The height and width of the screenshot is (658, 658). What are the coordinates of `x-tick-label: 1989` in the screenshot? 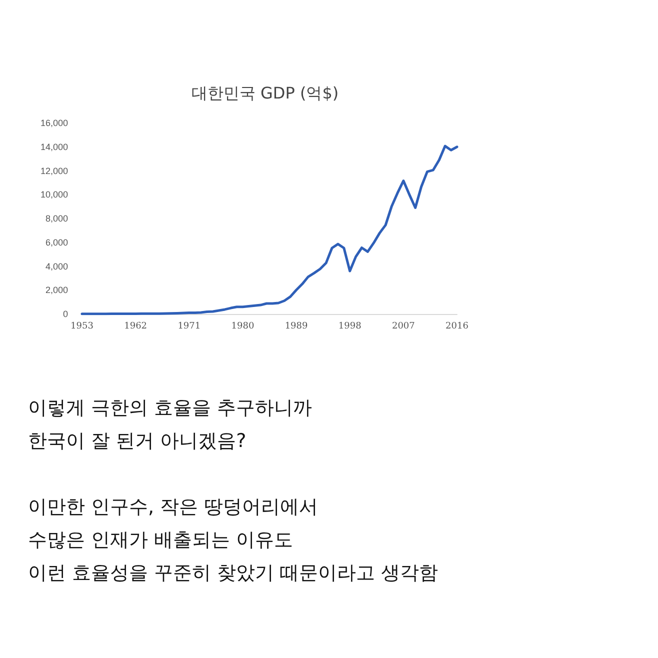 It's located at (296, 327).